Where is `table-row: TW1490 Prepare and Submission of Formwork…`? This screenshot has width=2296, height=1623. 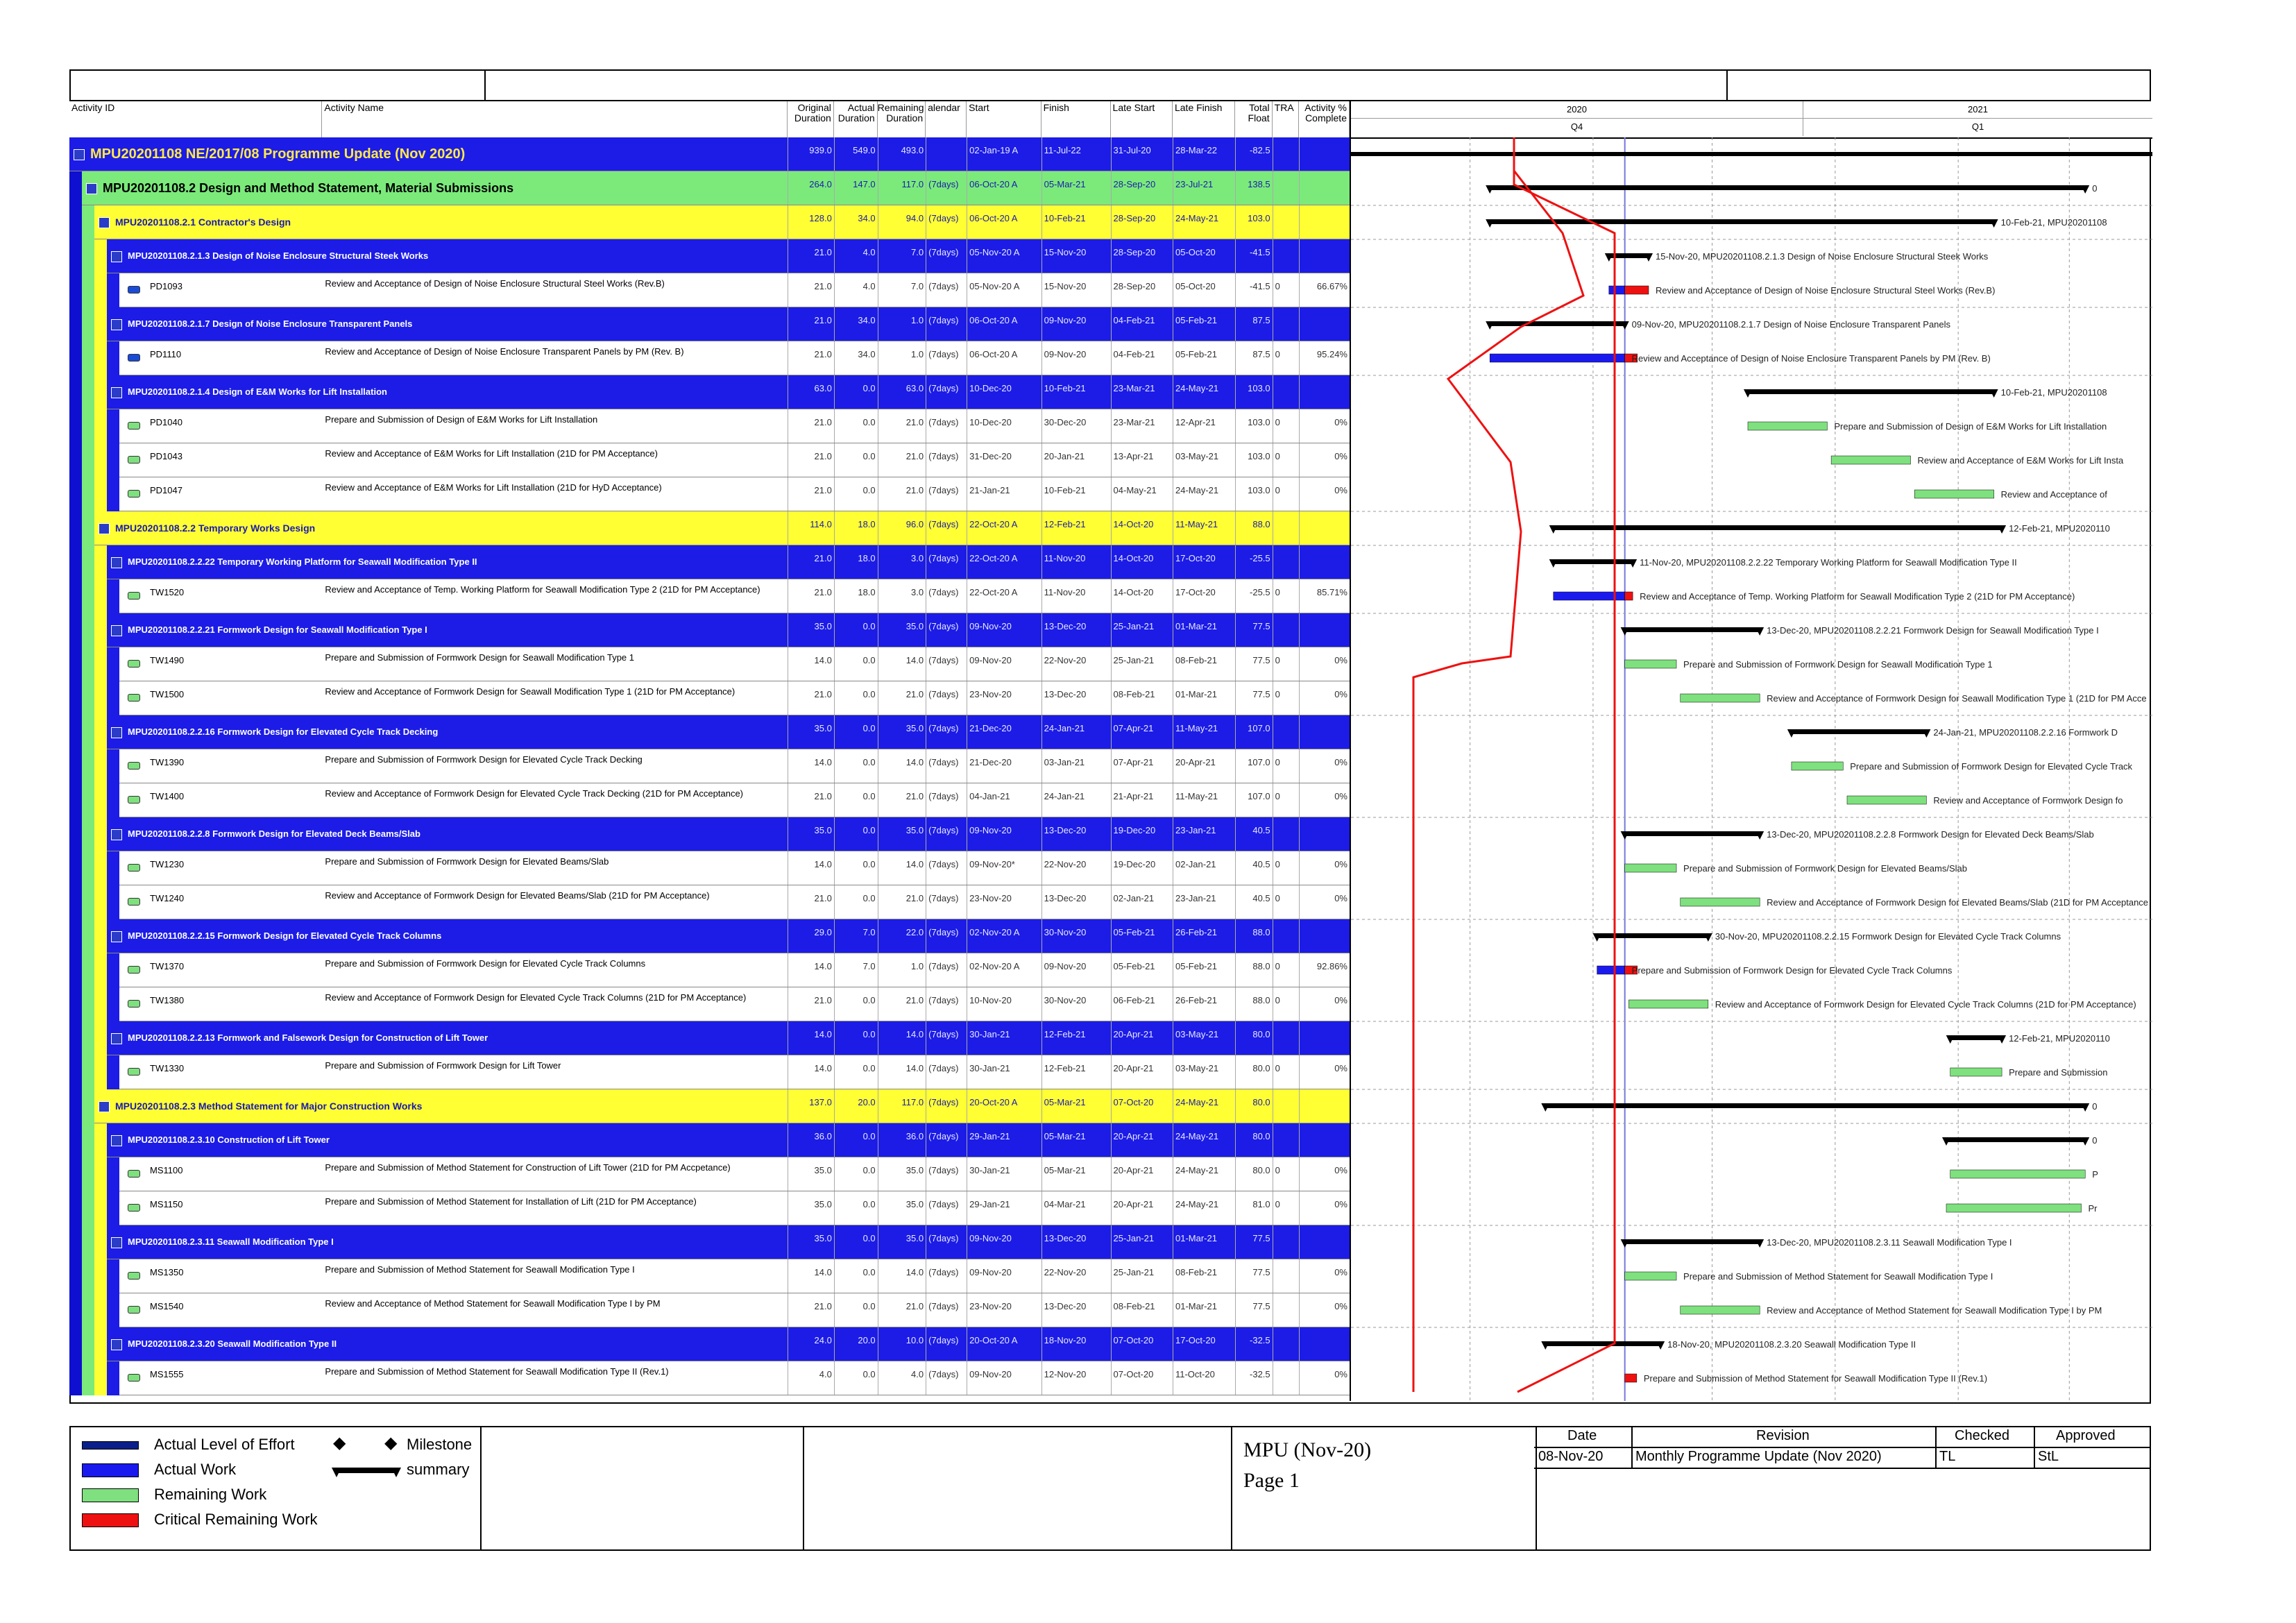 table-row: TW1490 Prepare and Submission of Formwork… is located at coordinates (709, 664).